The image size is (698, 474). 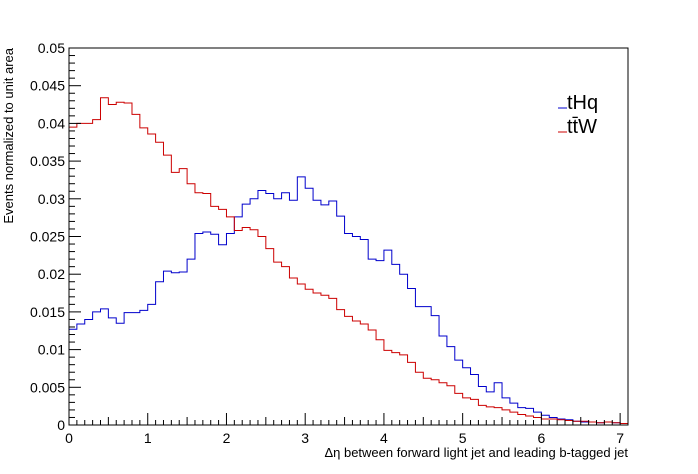 What do you see at coordinates (47, 161) in the screenshot?
I see `y-tick-label: 0.035` at bounding box center [47, 161].